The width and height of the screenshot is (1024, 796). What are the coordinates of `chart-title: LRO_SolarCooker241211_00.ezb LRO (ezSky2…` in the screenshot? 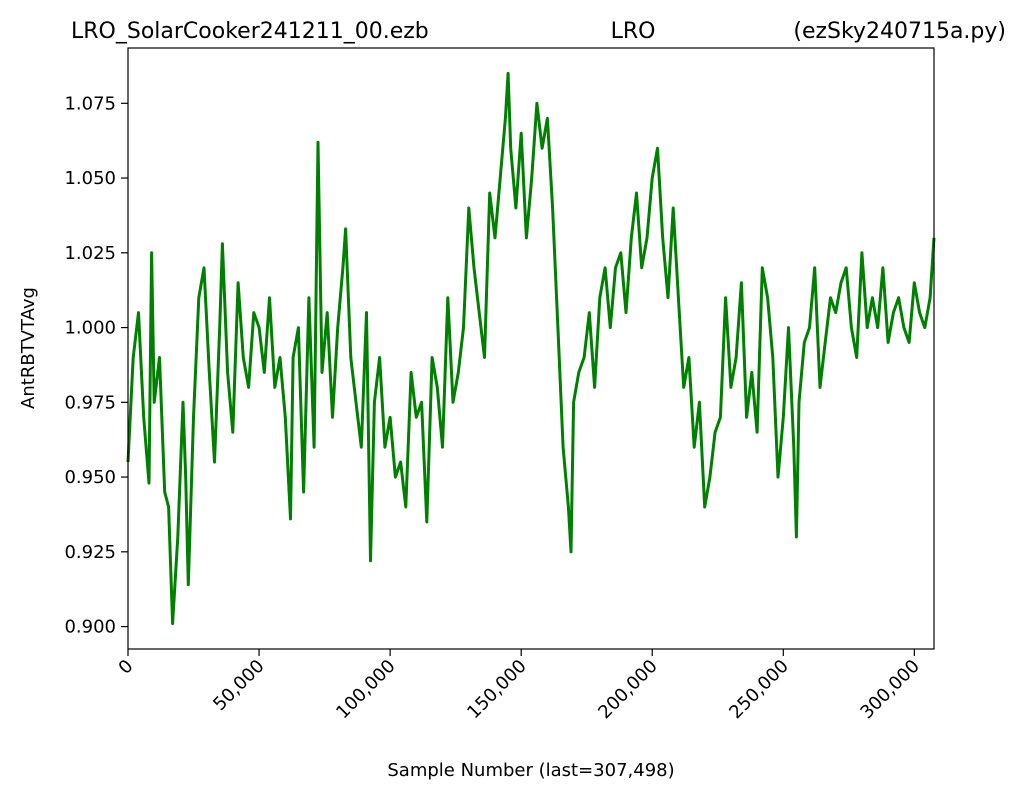 It's located at (538, 31).